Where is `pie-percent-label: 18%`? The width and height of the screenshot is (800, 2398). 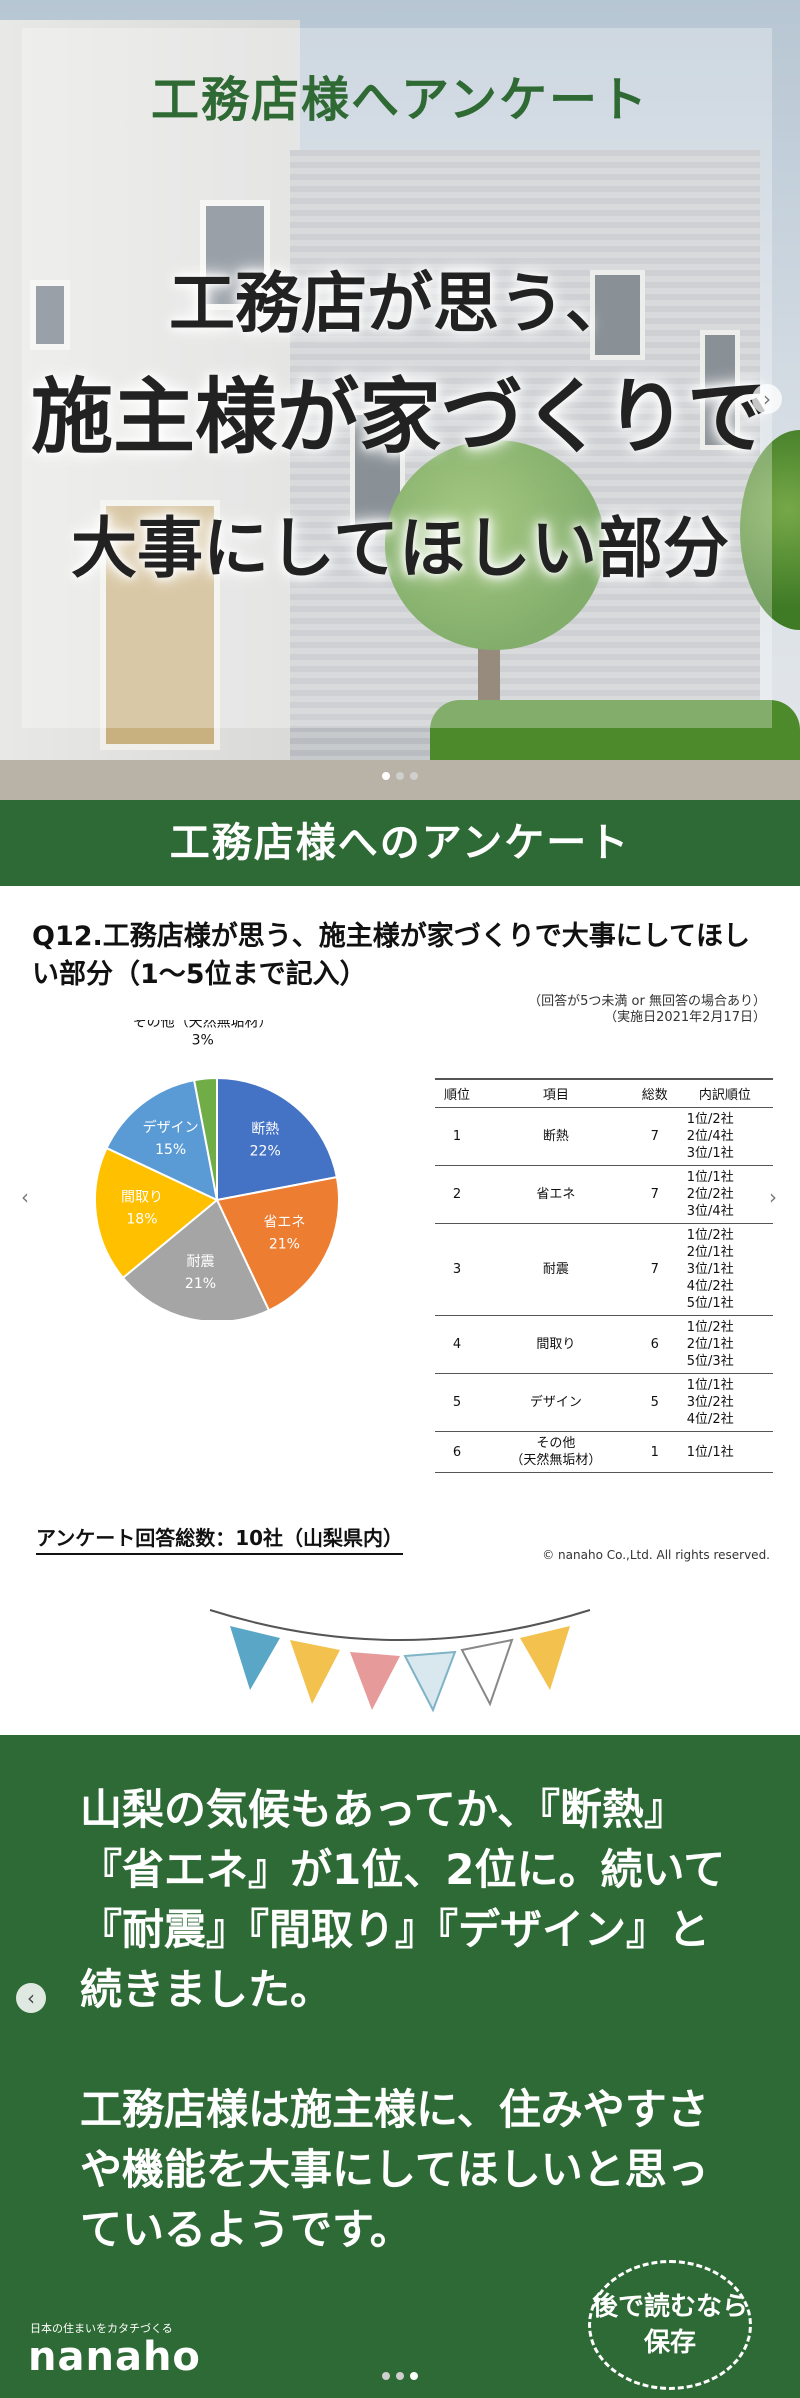
pie-percent-label: 18% is located at coordinates (141, 1219).